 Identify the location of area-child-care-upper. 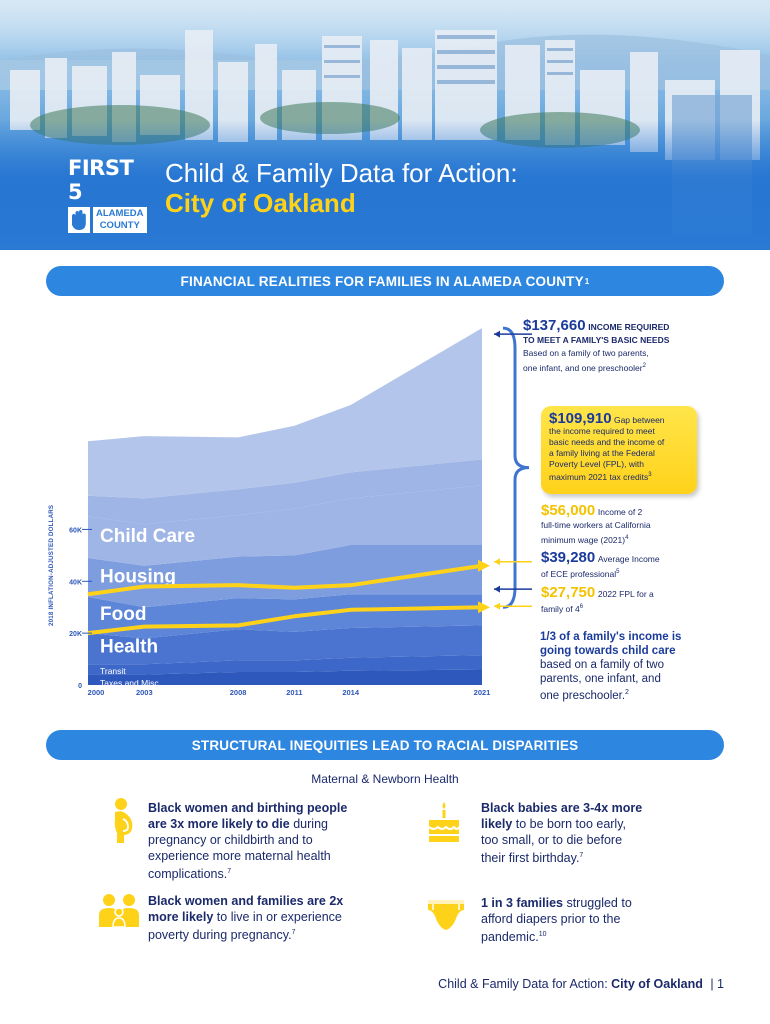
(285, 492).